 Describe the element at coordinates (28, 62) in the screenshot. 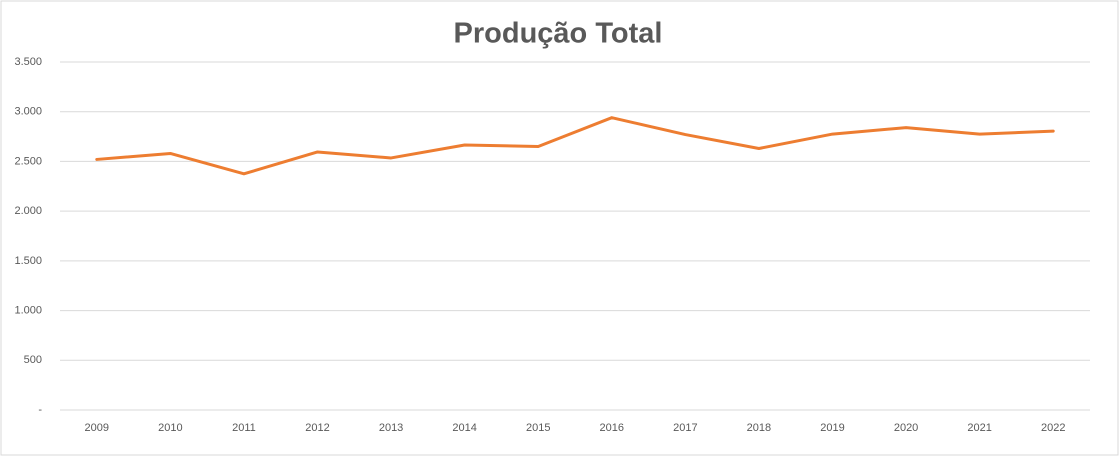

I see `y-tick-label: 3.500` at that location.